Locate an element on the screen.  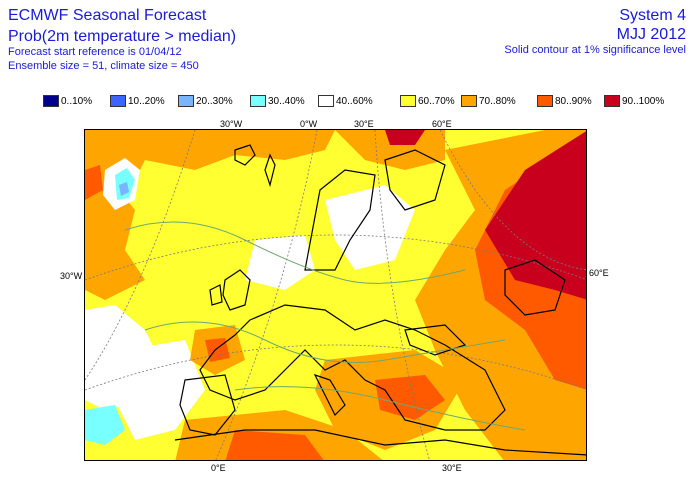
legend-item: 30..40% is located at coordinates (277, 101).